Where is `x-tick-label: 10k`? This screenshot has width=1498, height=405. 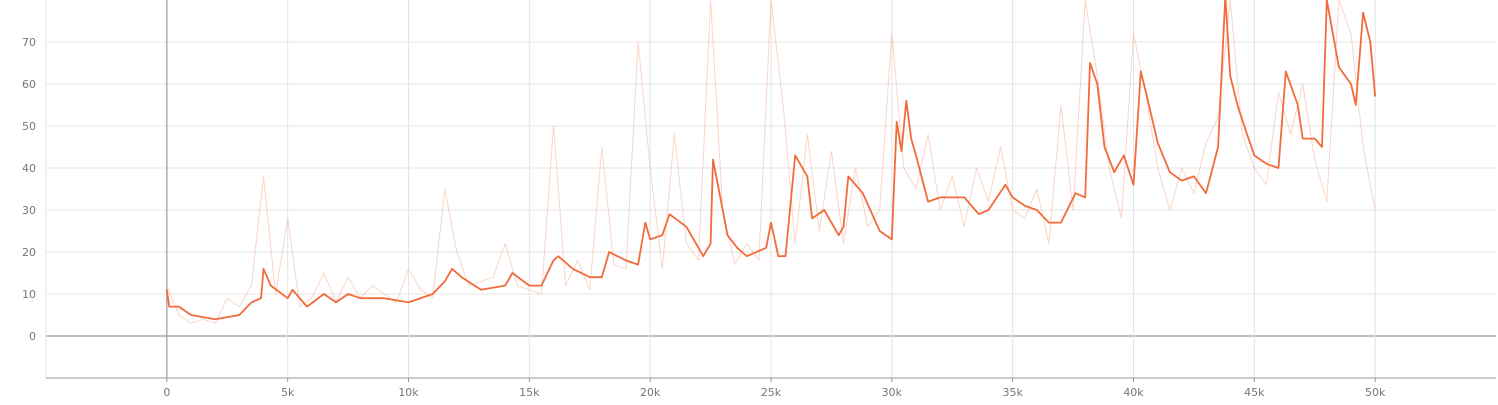
x-tick-label: 10k is located at coordinates (408, 392).